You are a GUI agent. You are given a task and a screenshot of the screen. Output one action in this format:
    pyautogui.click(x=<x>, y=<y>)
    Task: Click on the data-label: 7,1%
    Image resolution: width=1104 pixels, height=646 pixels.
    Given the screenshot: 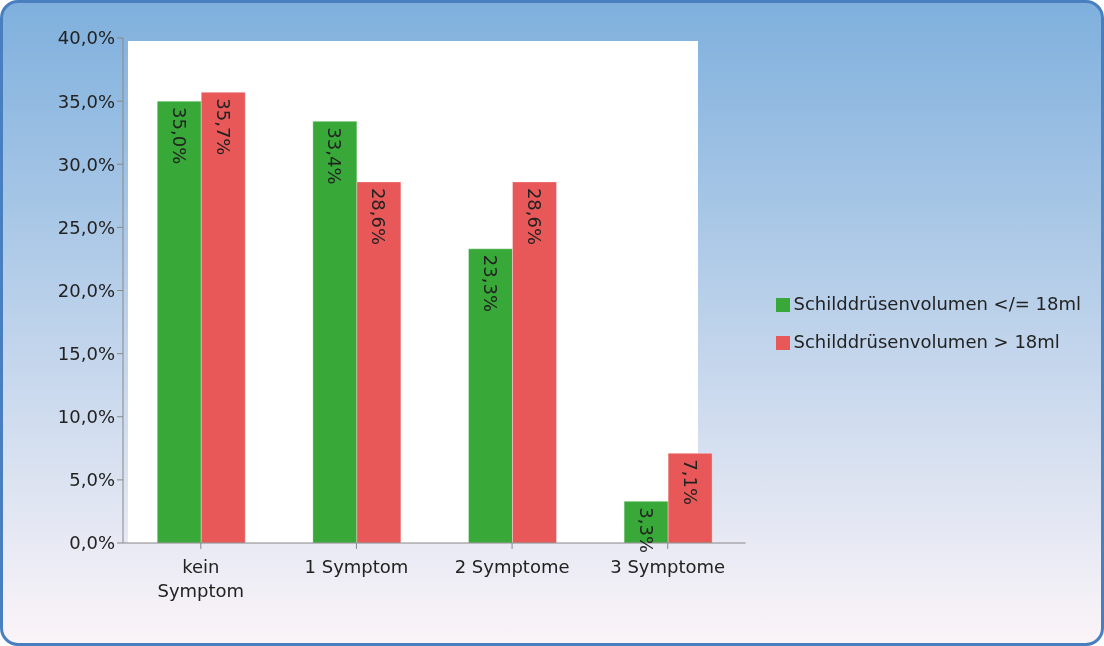 What is the action you would take?
    pyautogui.click(x=690, y=482)
    